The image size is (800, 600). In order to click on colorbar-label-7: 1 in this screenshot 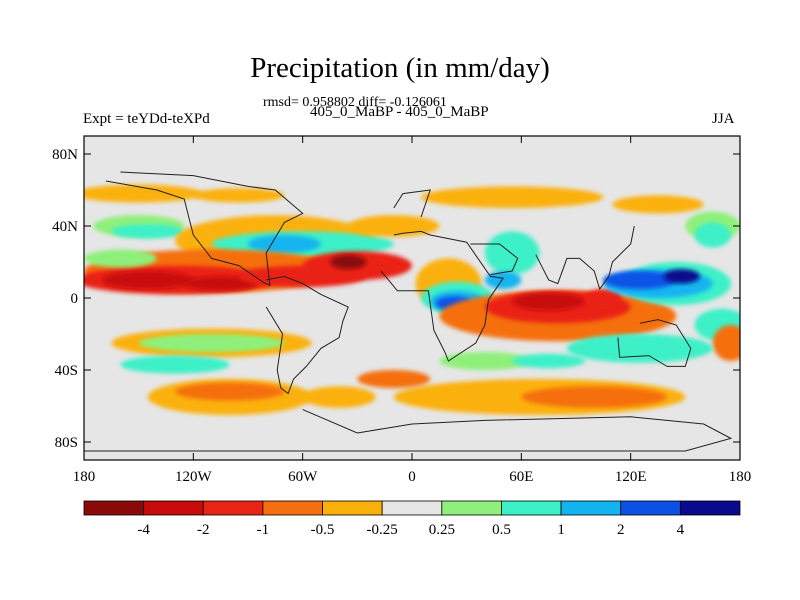, I will do `click(561, 530)`.